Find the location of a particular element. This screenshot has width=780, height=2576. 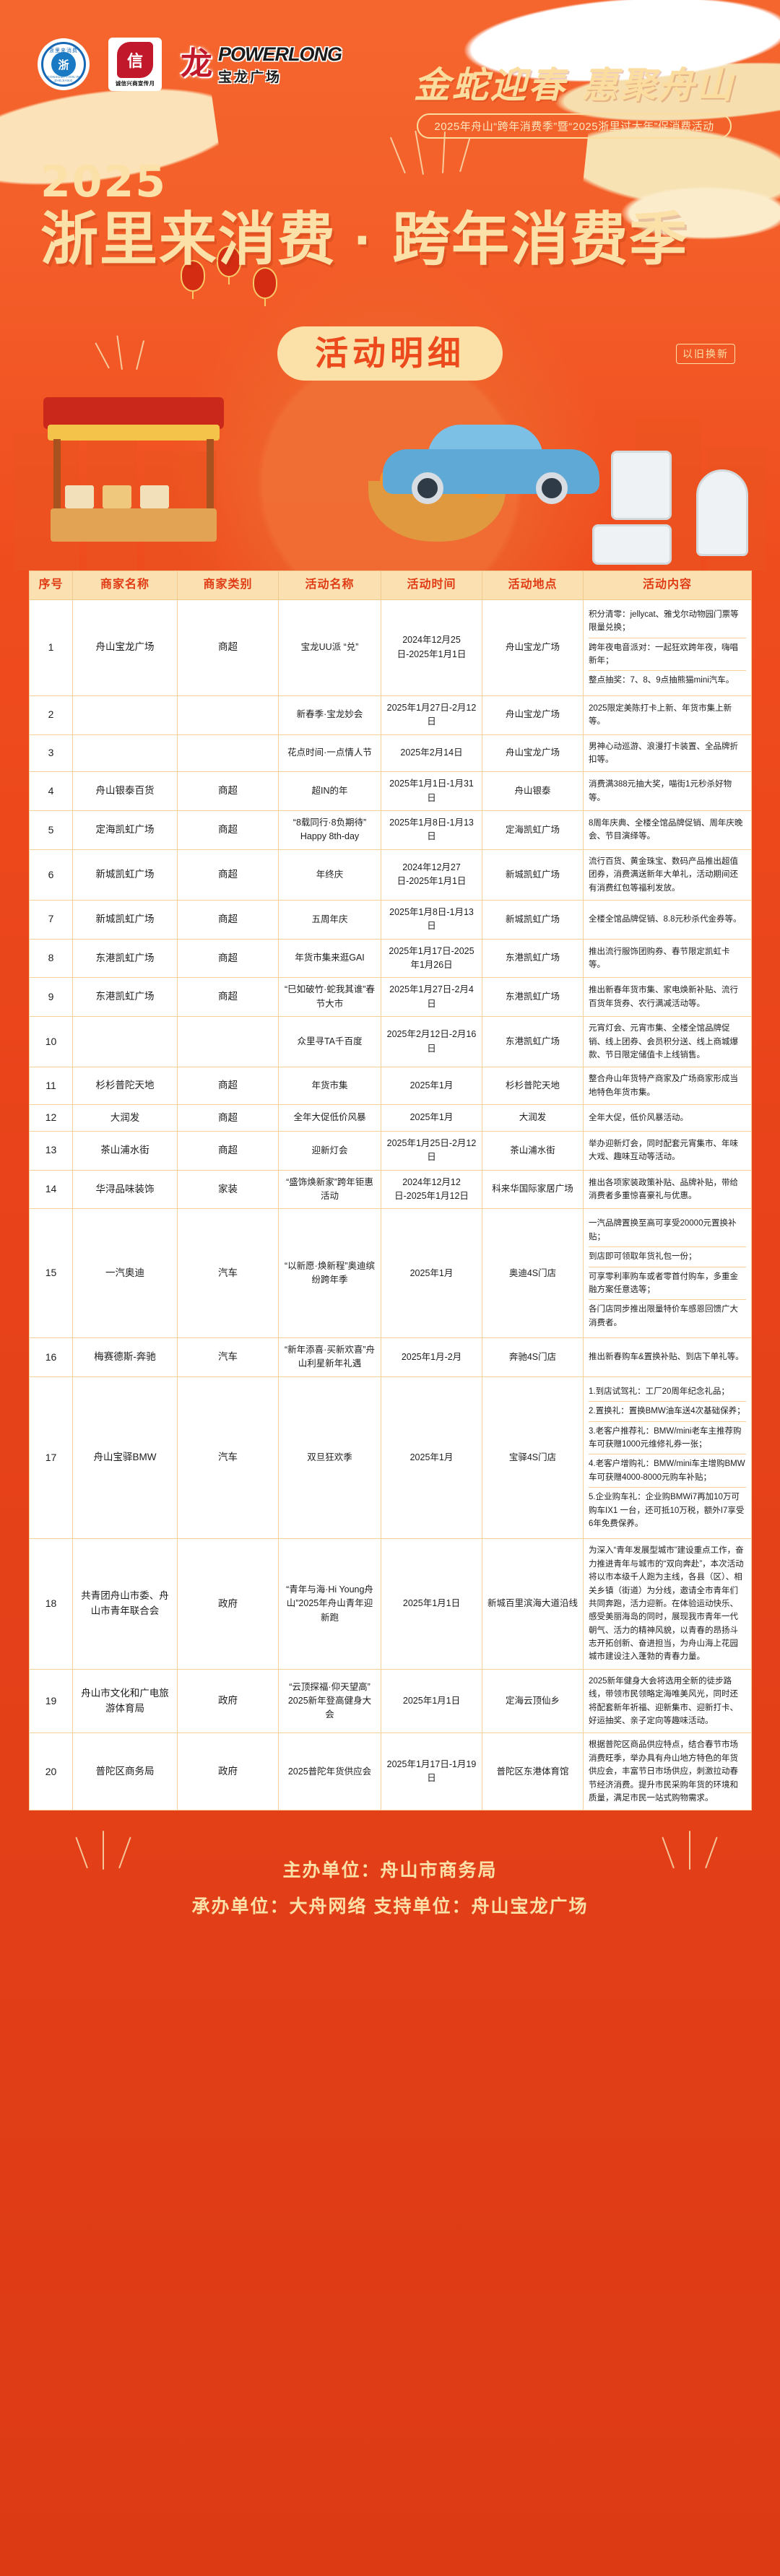

powerlong-en-text: POWERLONG is located at coordinates (280, 54).